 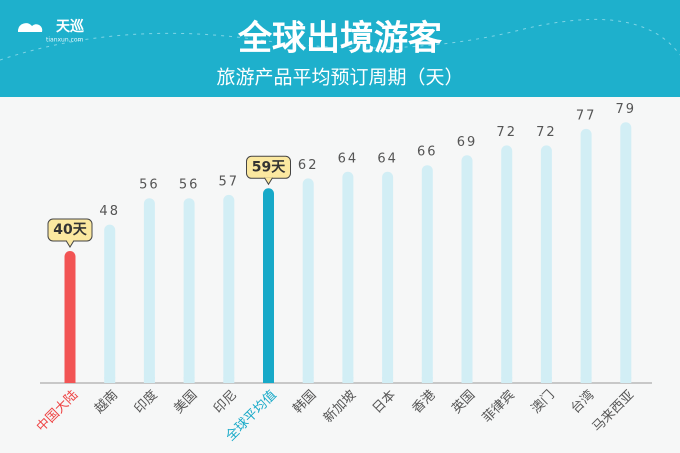 What do you see at coordinates (626, 109) in the screenshot?
I see `value-label: 79` at bounding box center [626, 109].